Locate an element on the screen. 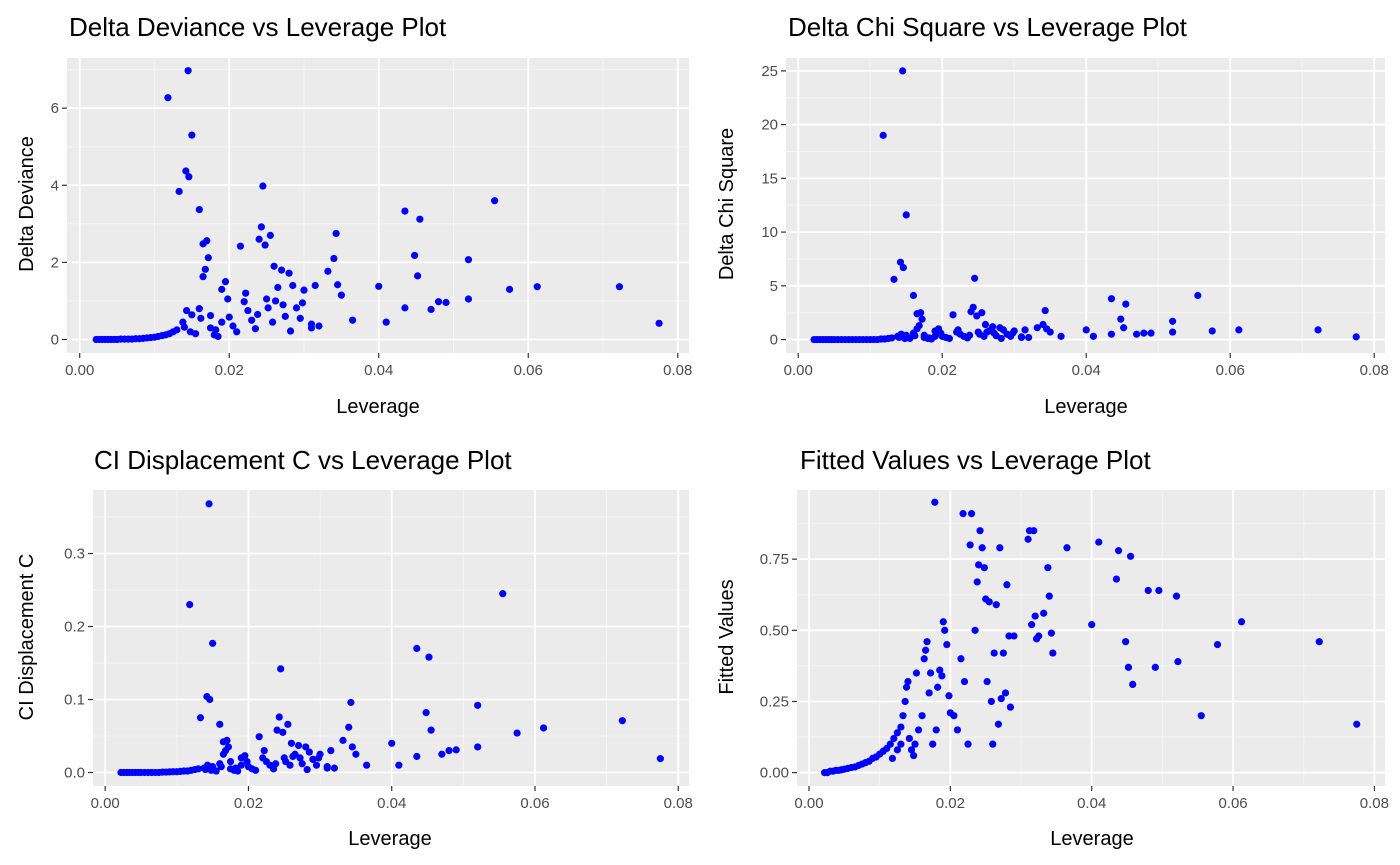  y-tick-label: 15 is located at coordinates (769, 178).